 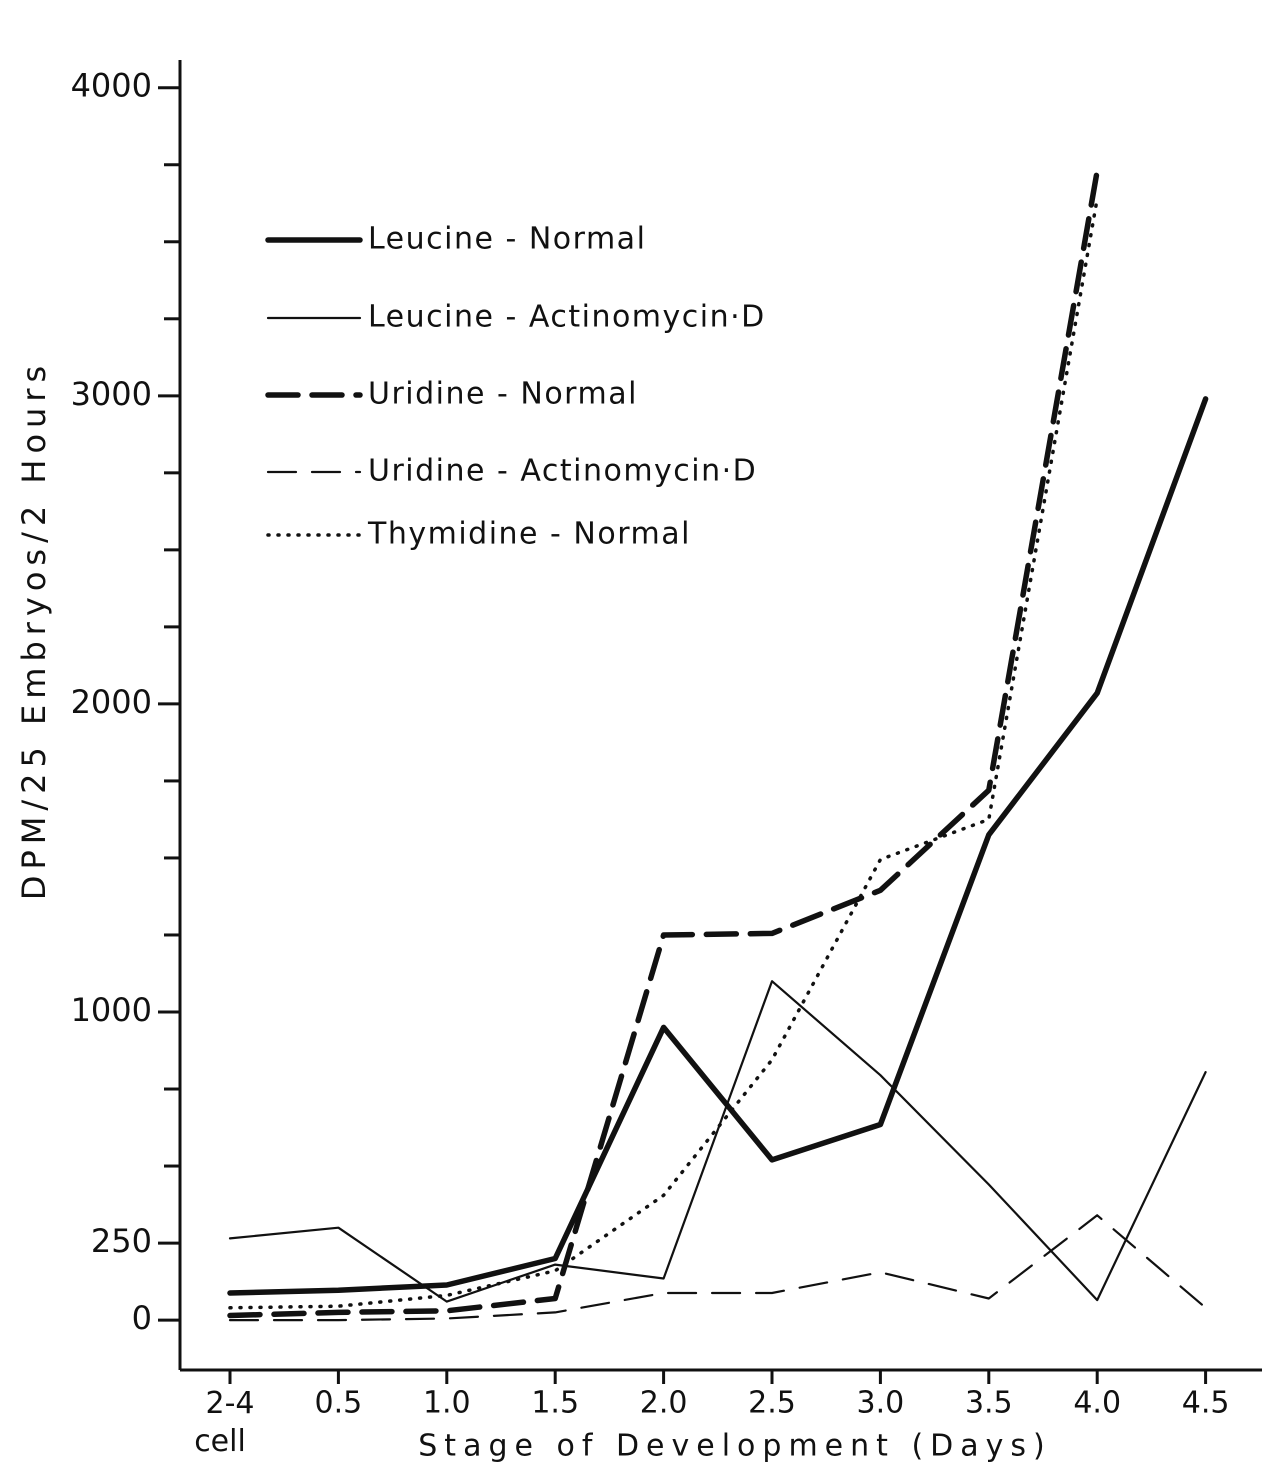 I want to click on y-tick-label: 4000, so click(x=111, y=86).